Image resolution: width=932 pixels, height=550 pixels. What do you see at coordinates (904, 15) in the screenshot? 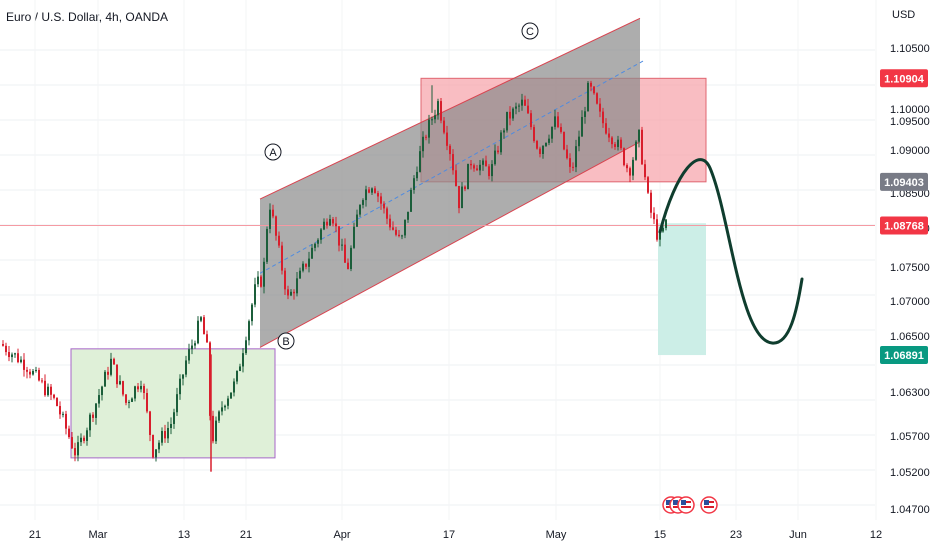
I see `axis-currency-label: USD` at bounding box center [904, 15].